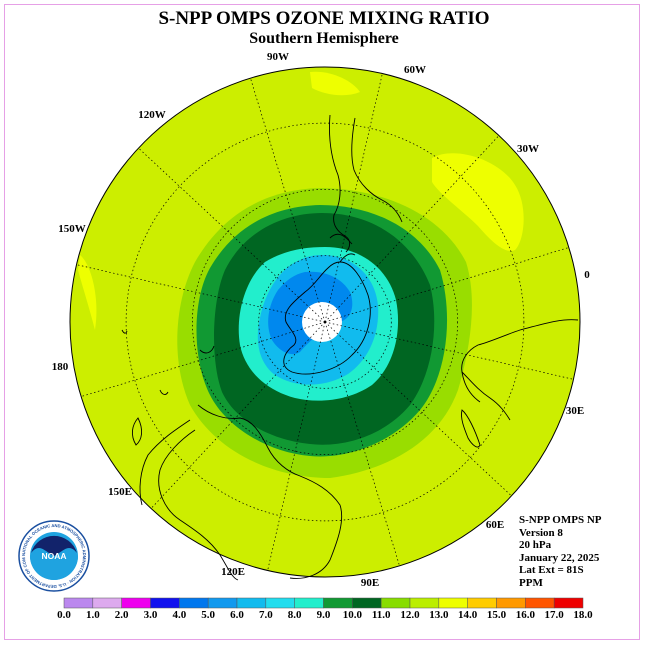  What do you see at coordinates (179, 615) in the screenshot?
I see `colorbar-tick-label: 4.0` at bounding box center [179, 615].